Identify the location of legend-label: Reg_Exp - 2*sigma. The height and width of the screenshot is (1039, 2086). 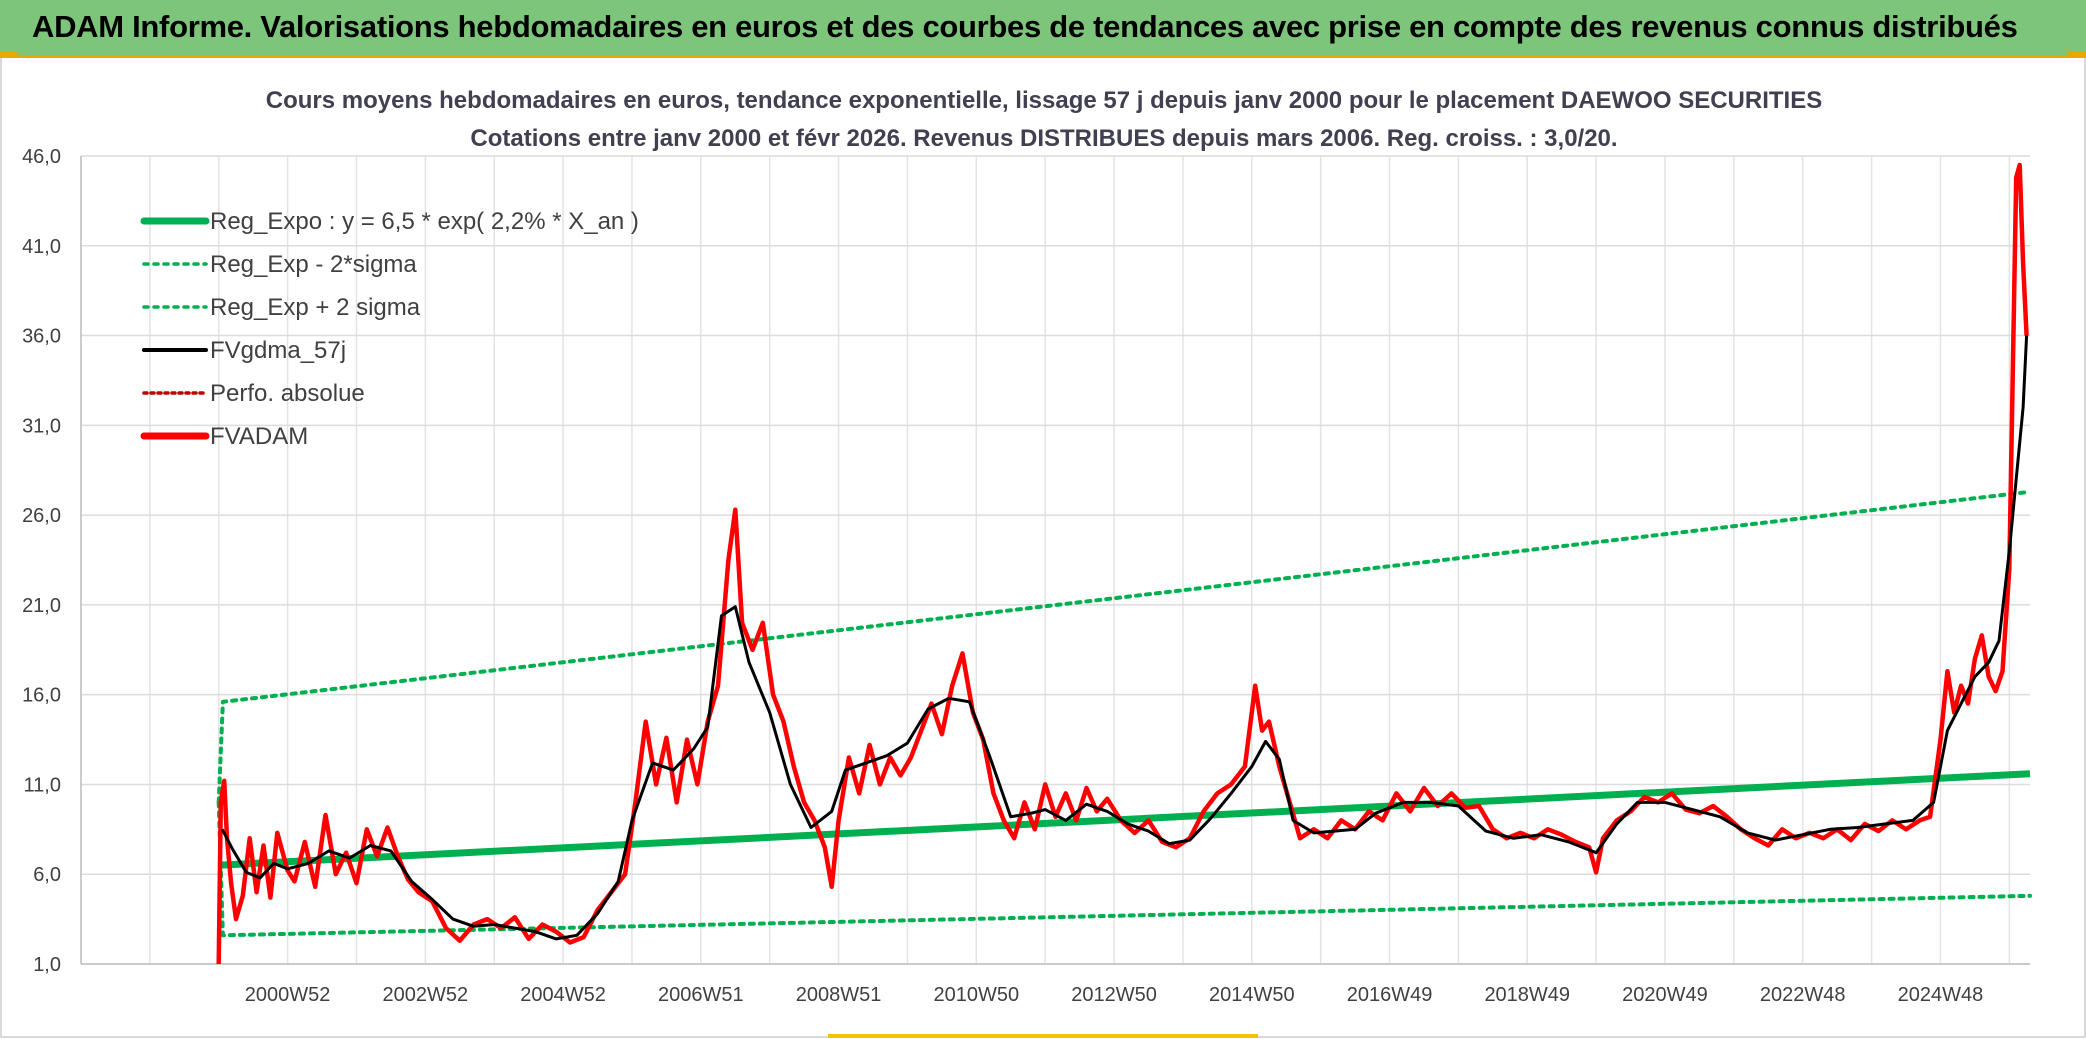
(313, 264).